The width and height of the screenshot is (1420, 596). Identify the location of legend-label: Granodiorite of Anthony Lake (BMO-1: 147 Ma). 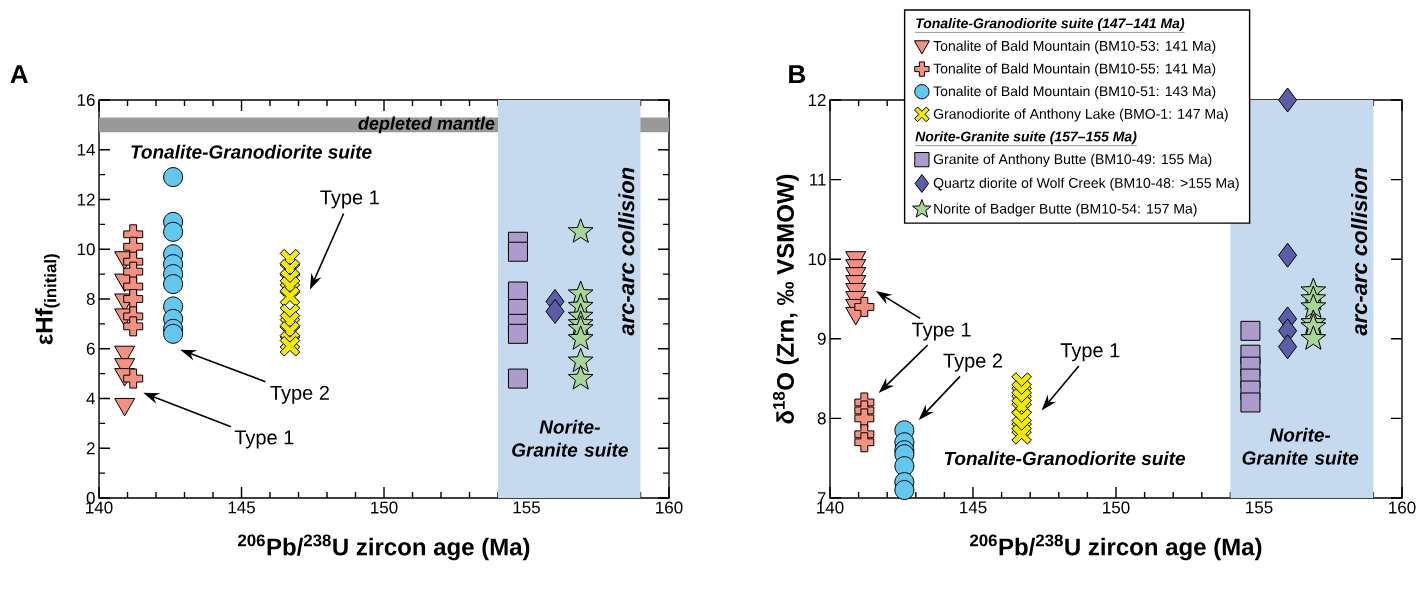
(1080, 115).